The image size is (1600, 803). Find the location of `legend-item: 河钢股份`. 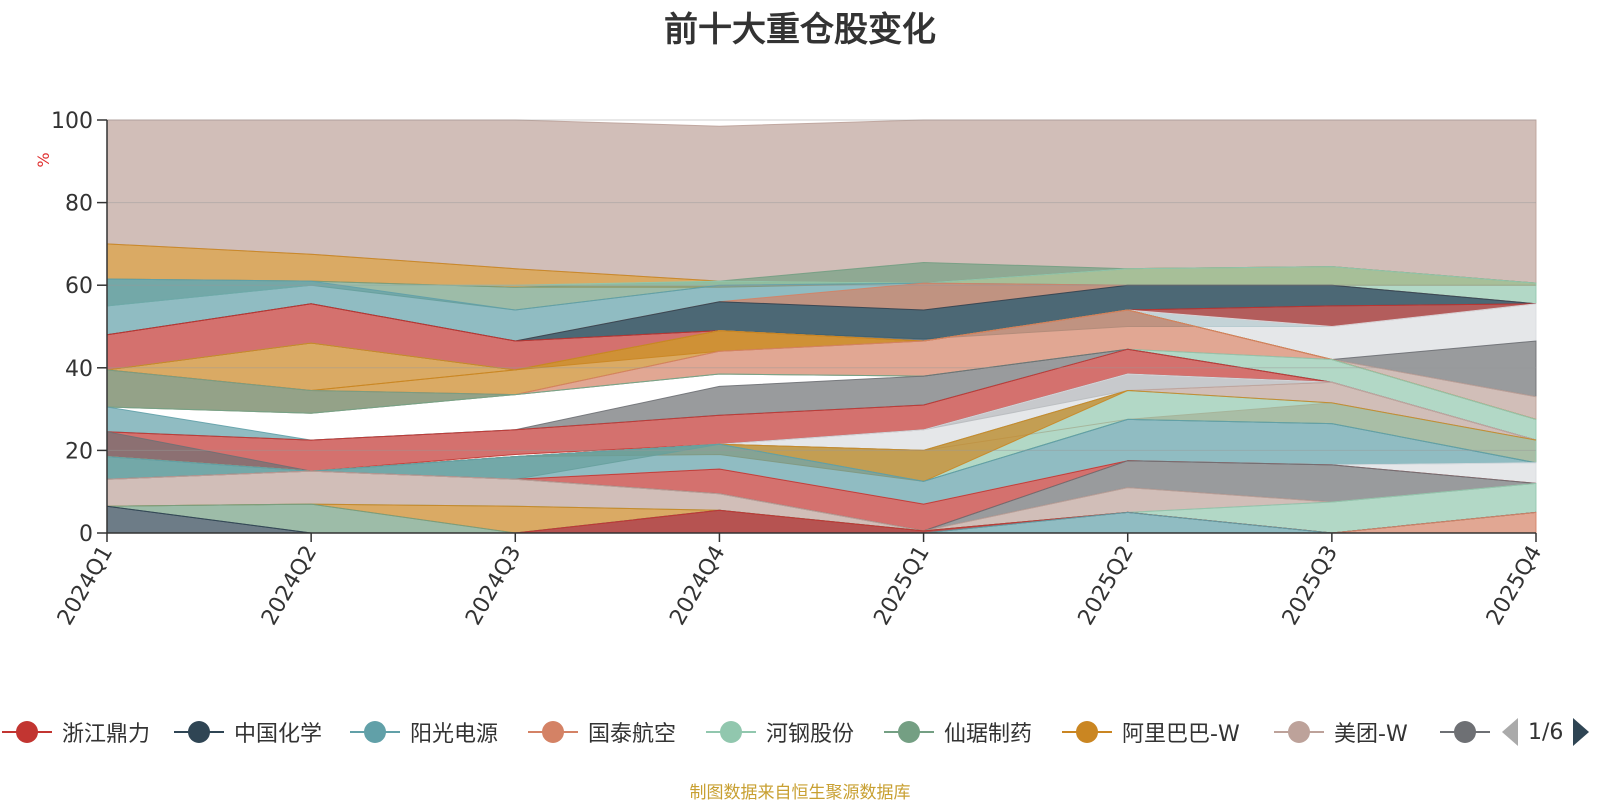

legend-item: 河钢股份 is located at coordinates (780, 732).